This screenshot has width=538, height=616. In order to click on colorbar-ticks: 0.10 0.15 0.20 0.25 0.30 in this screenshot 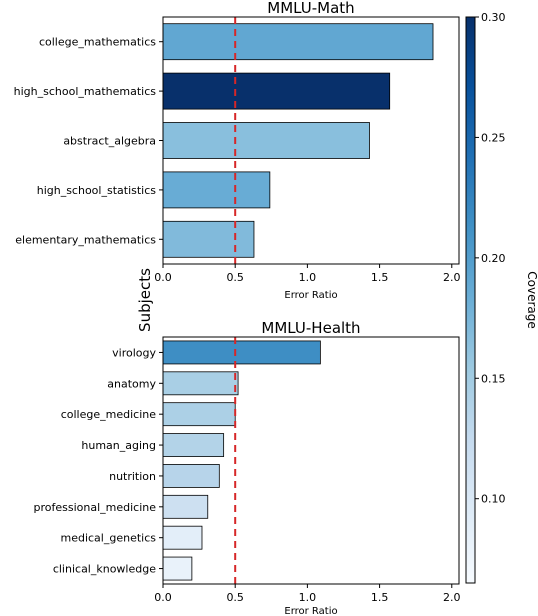, I will do `click(490, 258)`.